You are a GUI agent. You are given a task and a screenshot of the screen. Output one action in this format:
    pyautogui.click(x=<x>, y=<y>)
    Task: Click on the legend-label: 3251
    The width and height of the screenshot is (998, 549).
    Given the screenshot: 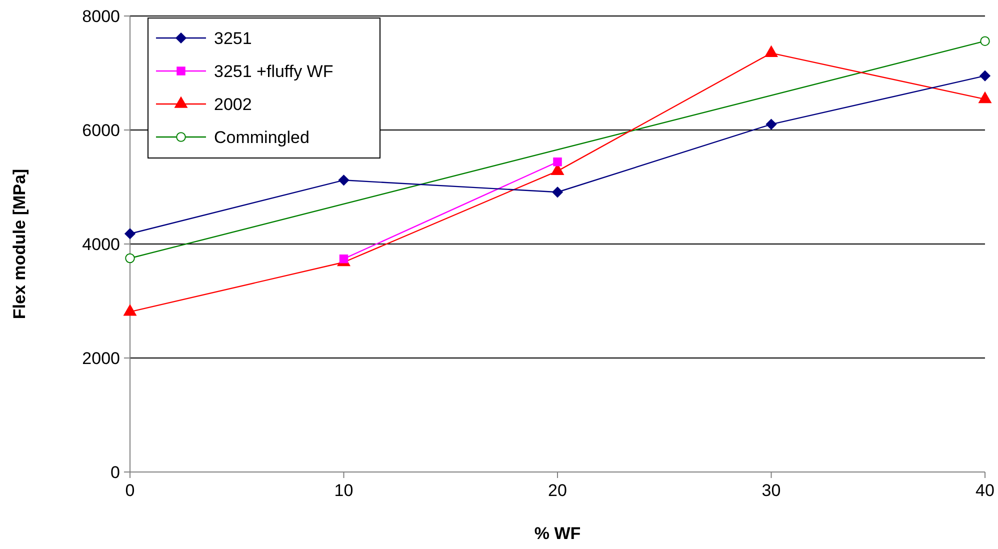 What is the action you would take?
    pyautogui.click(x=233, y=38)
    